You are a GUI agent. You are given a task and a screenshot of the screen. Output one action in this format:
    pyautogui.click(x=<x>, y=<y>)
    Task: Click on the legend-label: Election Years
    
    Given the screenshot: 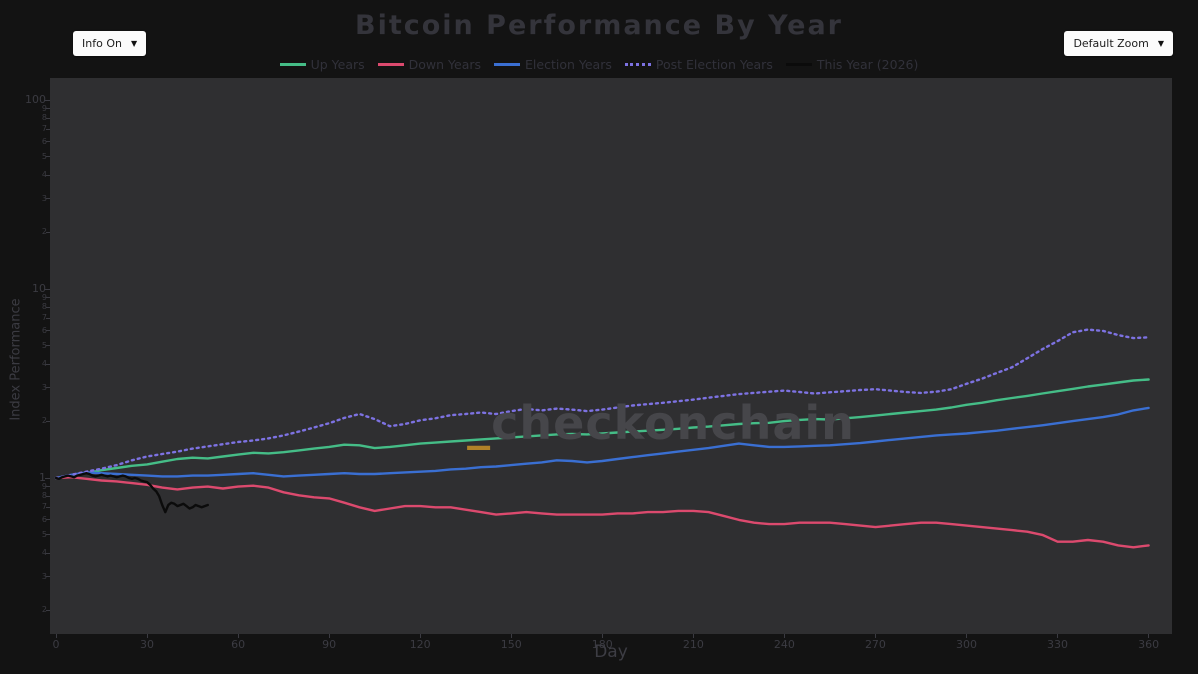 What is the action you would take?
    pyautogui.click(x=568, y=64)
    